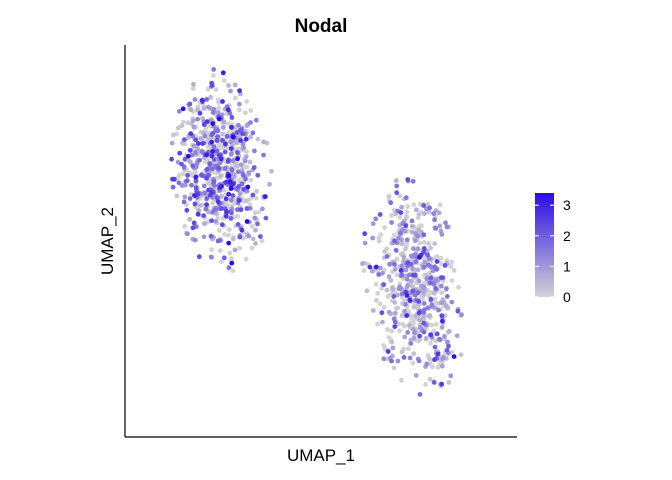 Image resolution: width=672 pixels, height=480 pixels. What do you see at coordinates (321, 455) in the screenshot?
I see `x-axis-label: UMAP_1` at bounding box center [321, 455].